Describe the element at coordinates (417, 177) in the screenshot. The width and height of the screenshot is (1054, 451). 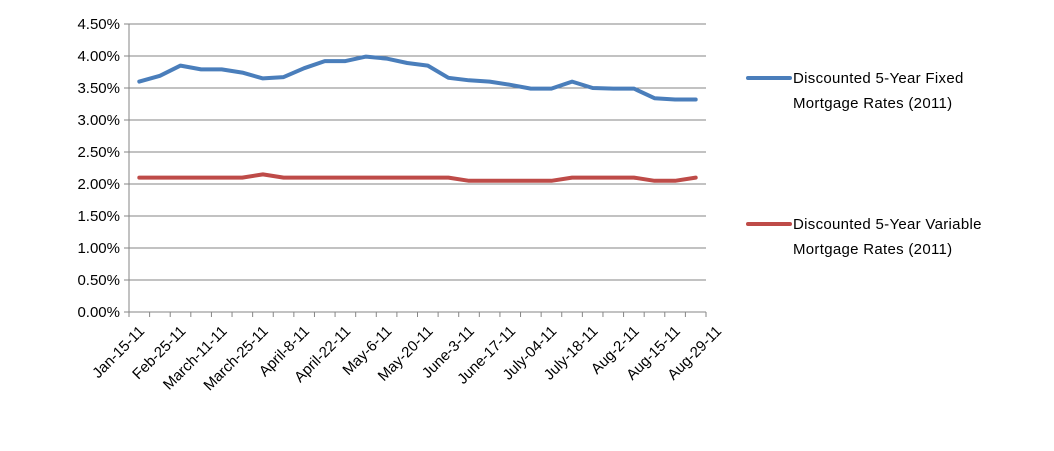
I see `series-line-variable` at that location.